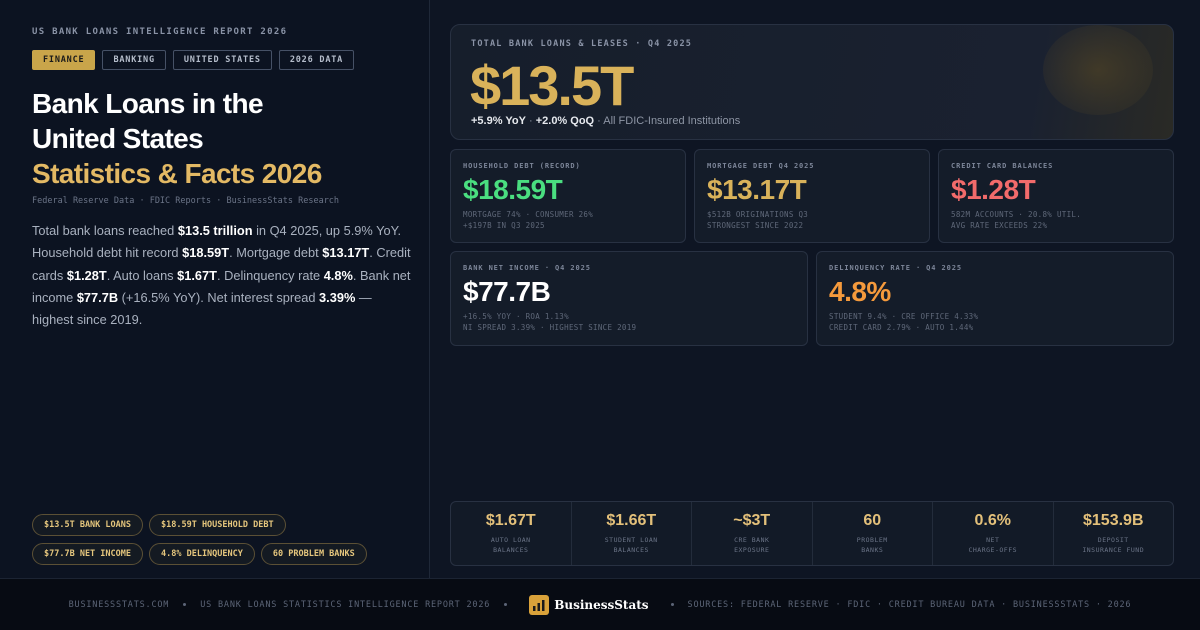  I want to click on stat-label-line: CRE BANK, so click(752, 540).